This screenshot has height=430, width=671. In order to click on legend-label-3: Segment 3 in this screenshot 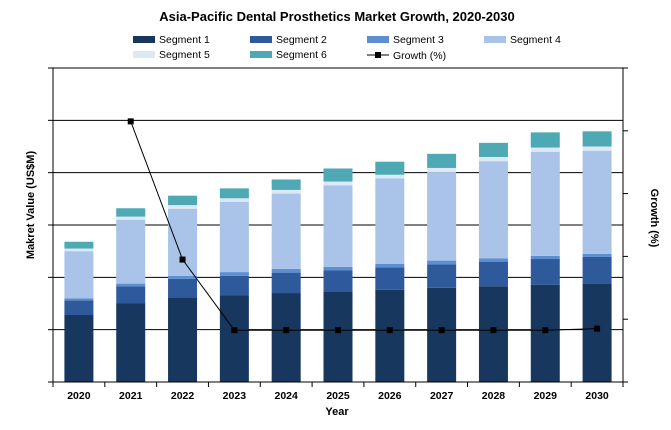, I will do `click(418, 40)`.